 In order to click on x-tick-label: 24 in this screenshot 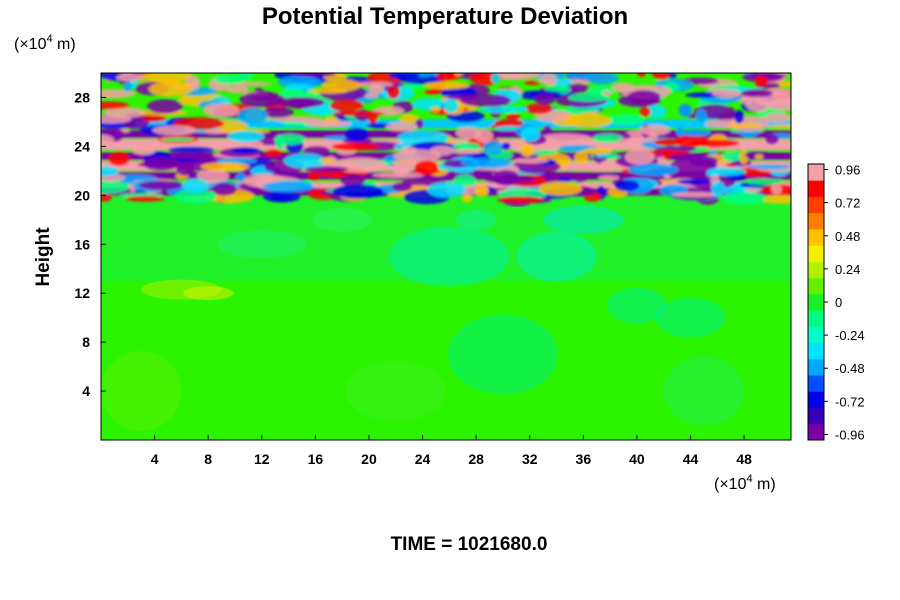, I will do `click(423, 459)`.